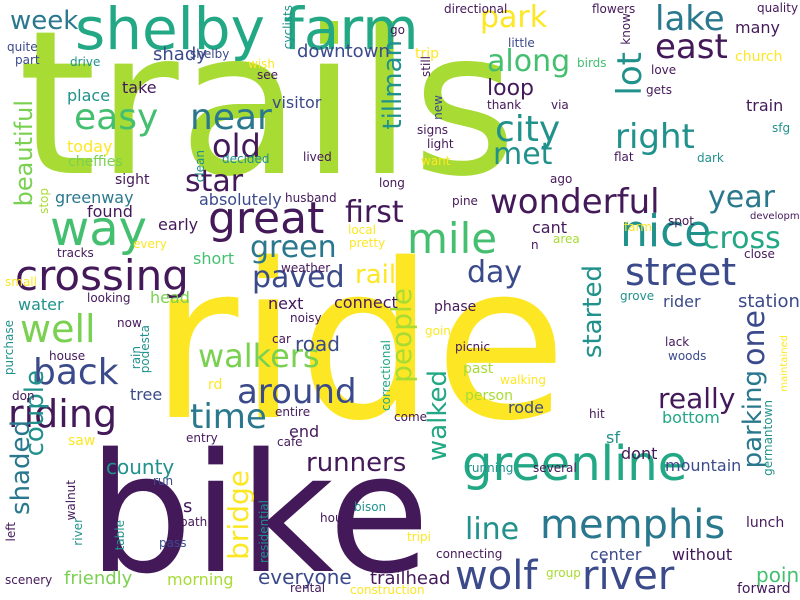  Describe the element at coordinates (109, 298) in the screenshot. I see `word-looking: looking` at that location.